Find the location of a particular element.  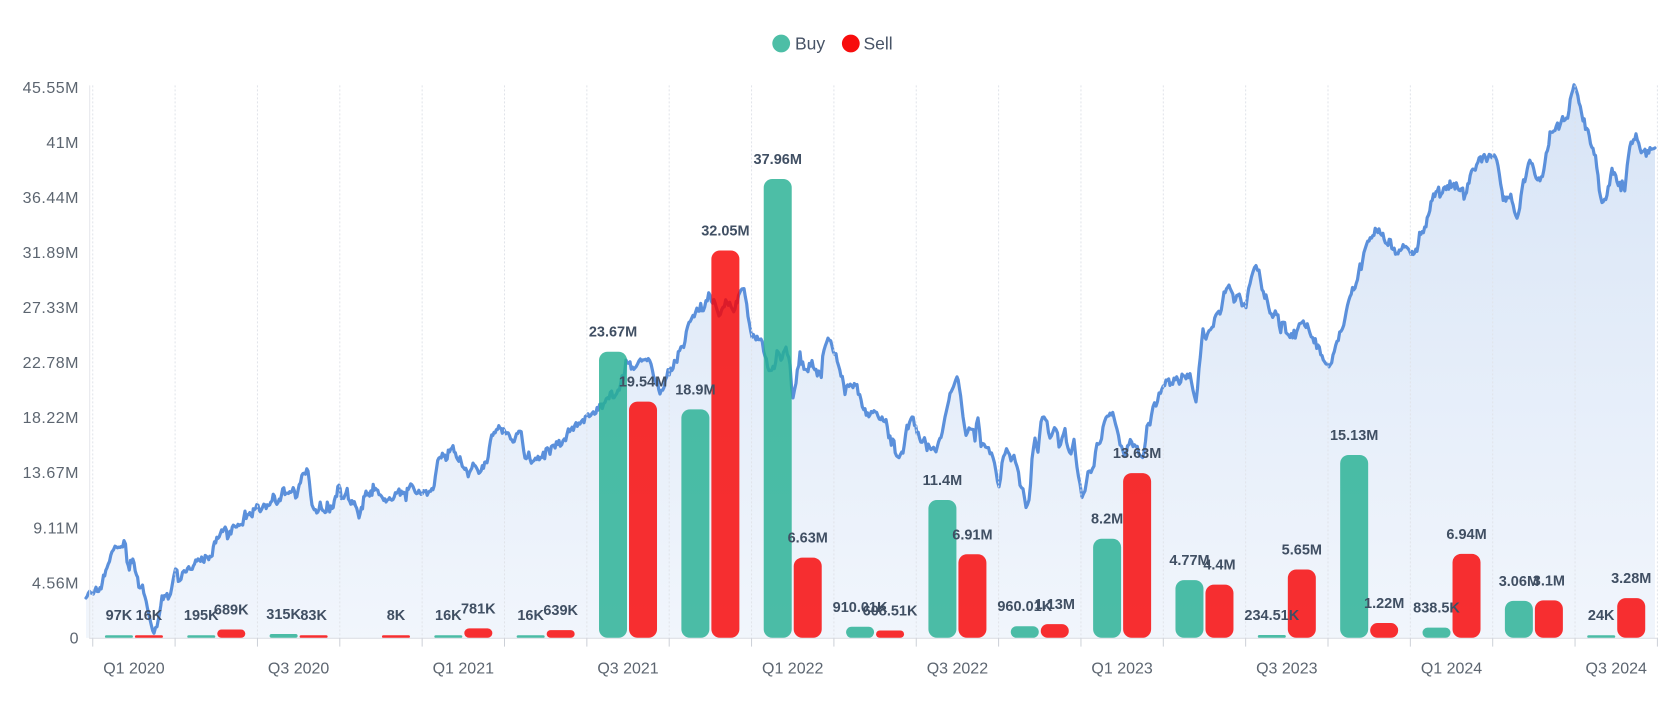

svg-text: 18.9M is located at coordinates (695, 390).